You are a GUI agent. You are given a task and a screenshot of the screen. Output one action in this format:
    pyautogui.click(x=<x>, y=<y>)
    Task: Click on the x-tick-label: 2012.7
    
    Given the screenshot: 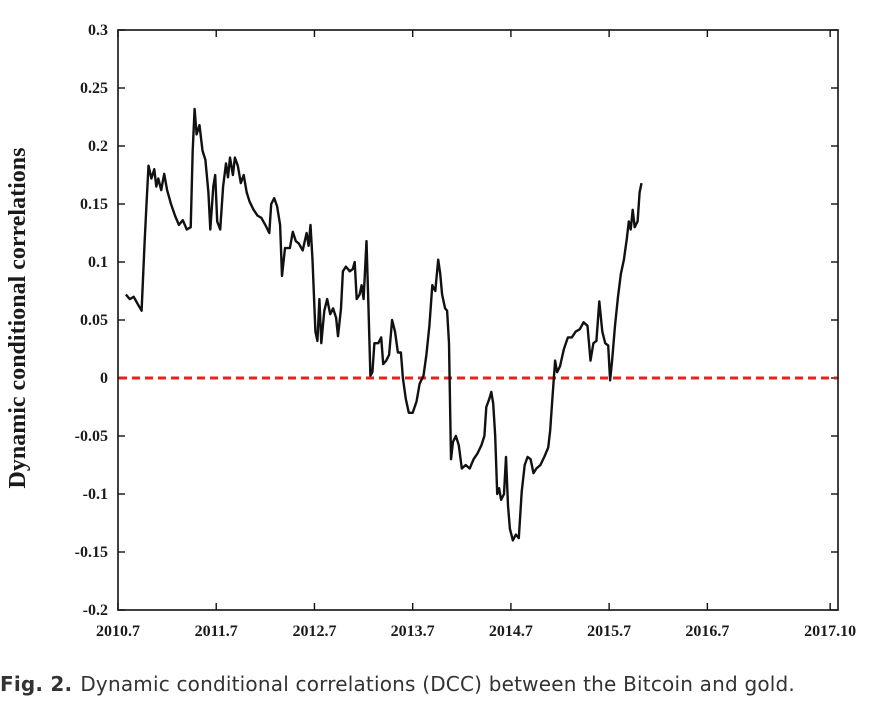 What is the action you would take?
    pyautogui.click(x=314, y=631)
    